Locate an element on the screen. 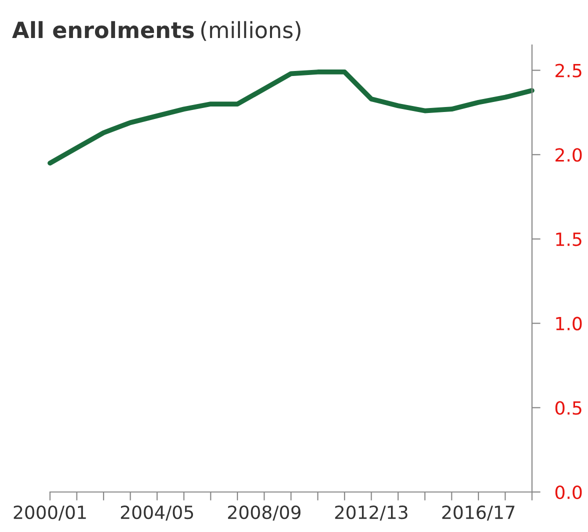  y-tick-label: 2.0 is located at coordinates (569, 155).